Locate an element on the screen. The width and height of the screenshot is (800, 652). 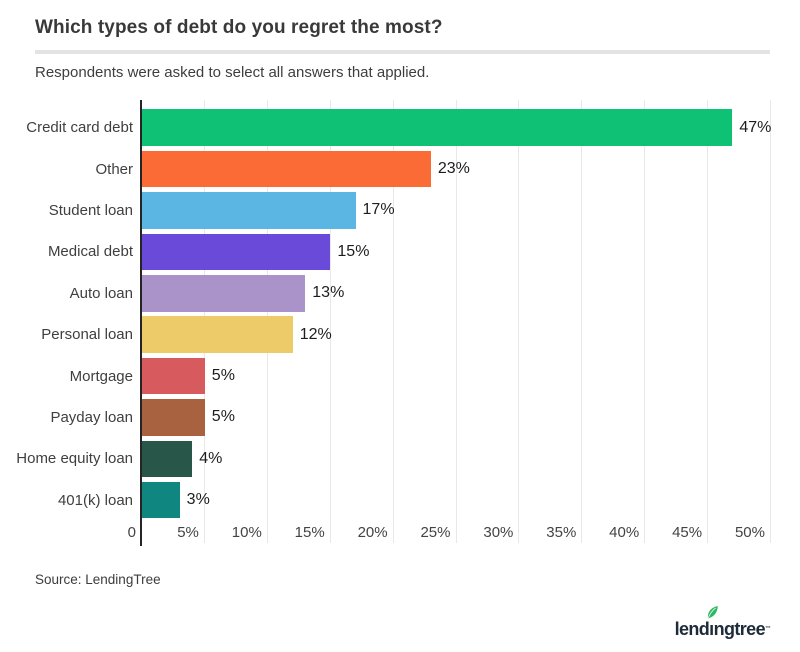
bar-row: Home equity loan 4% is located at coordinates (385, 458).